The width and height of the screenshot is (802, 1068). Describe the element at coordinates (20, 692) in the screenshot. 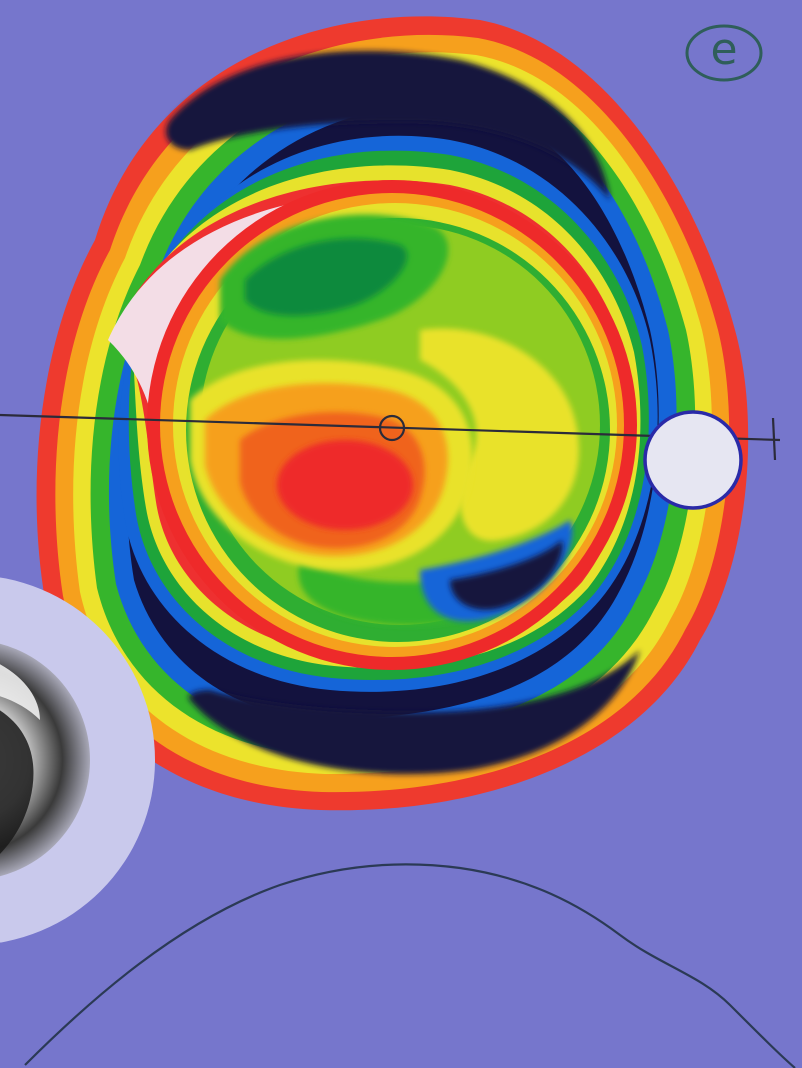

I see `sphere-highlight` at that location.